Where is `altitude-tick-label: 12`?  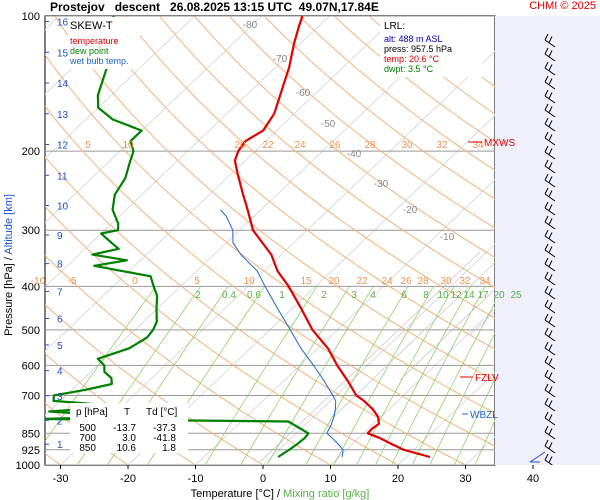
altitude-tick-label: 12 is located at coordinates (63, 146).